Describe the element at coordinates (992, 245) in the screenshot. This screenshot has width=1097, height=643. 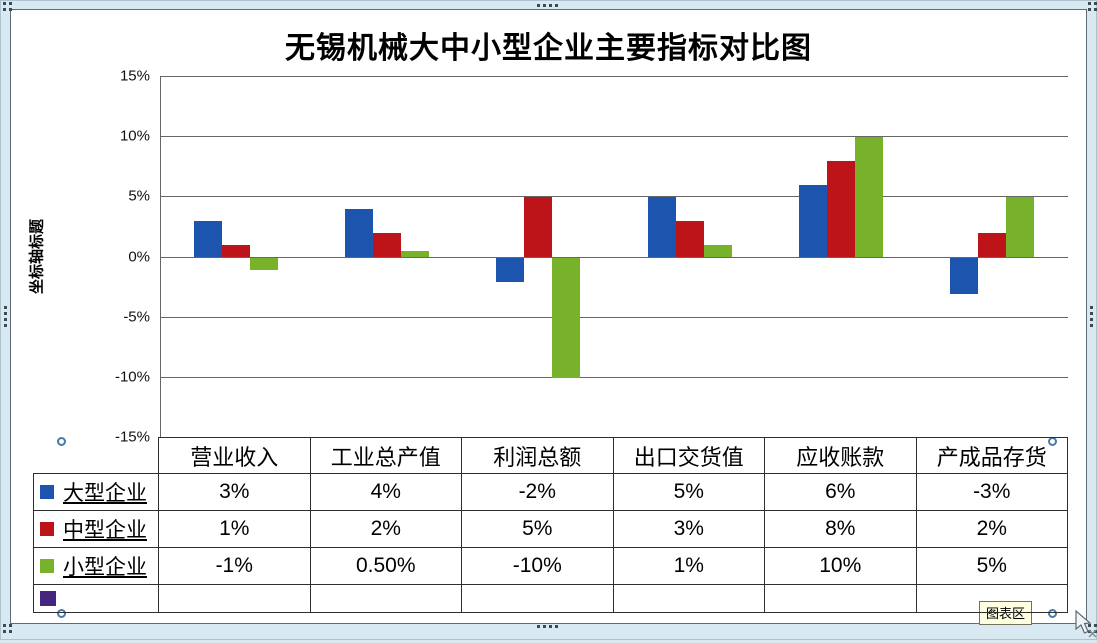
I see `bar-中型企业-产成品存货` at that location.